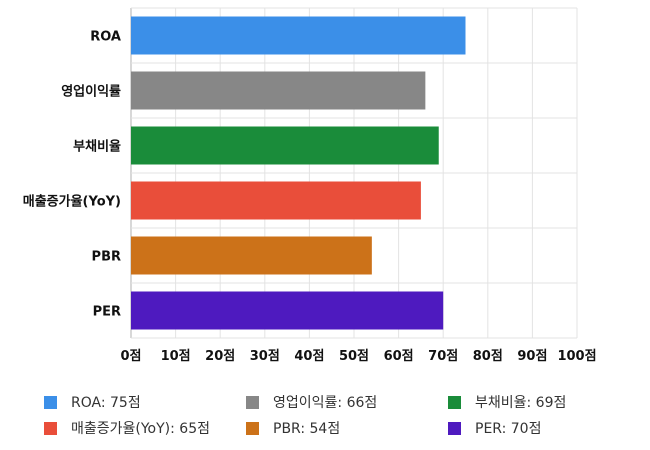  What do you see at coordinates (325, 403) in the screenshot?
I see `legend-label: 영업이익률: 66점` at bounding box center [325, 403].